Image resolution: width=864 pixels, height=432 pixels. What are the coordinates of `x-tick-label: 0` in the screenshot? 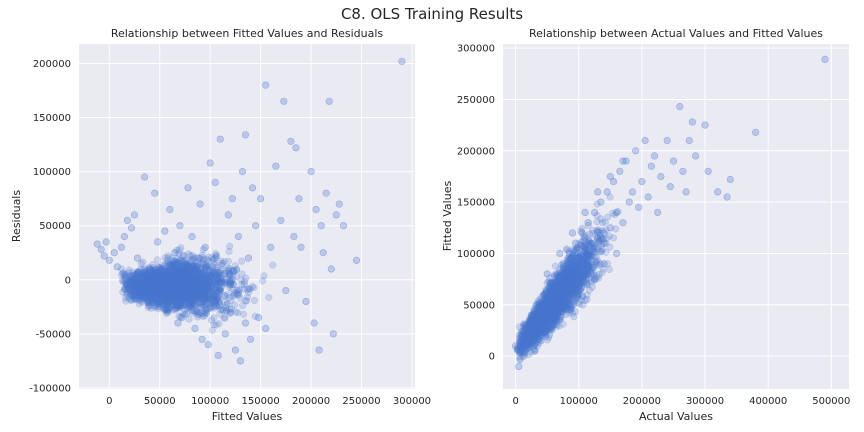 It's located at (109, 401).